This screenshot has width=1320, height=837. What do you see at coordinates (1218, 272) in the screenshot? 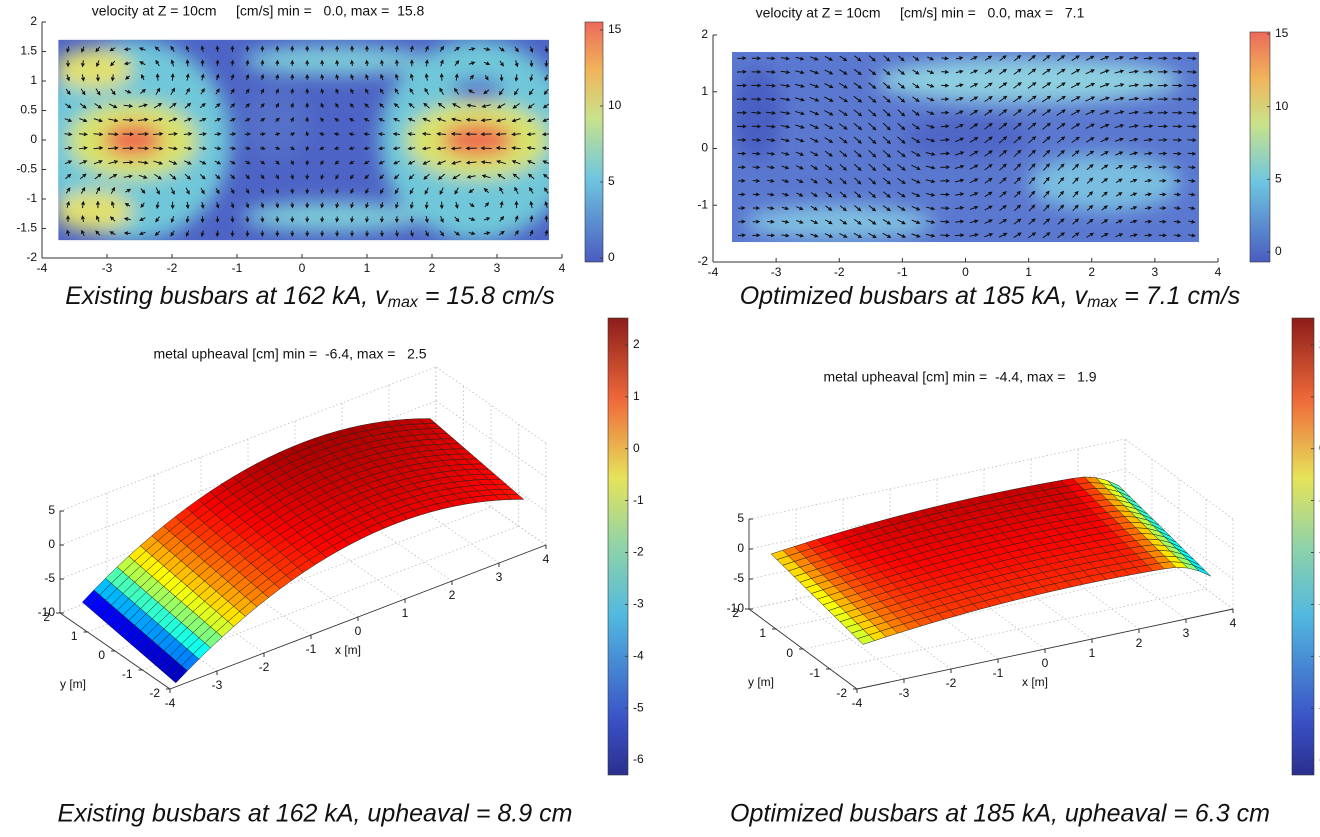
I see `x-tick-label: 4` at bounding box center [1218, 272].